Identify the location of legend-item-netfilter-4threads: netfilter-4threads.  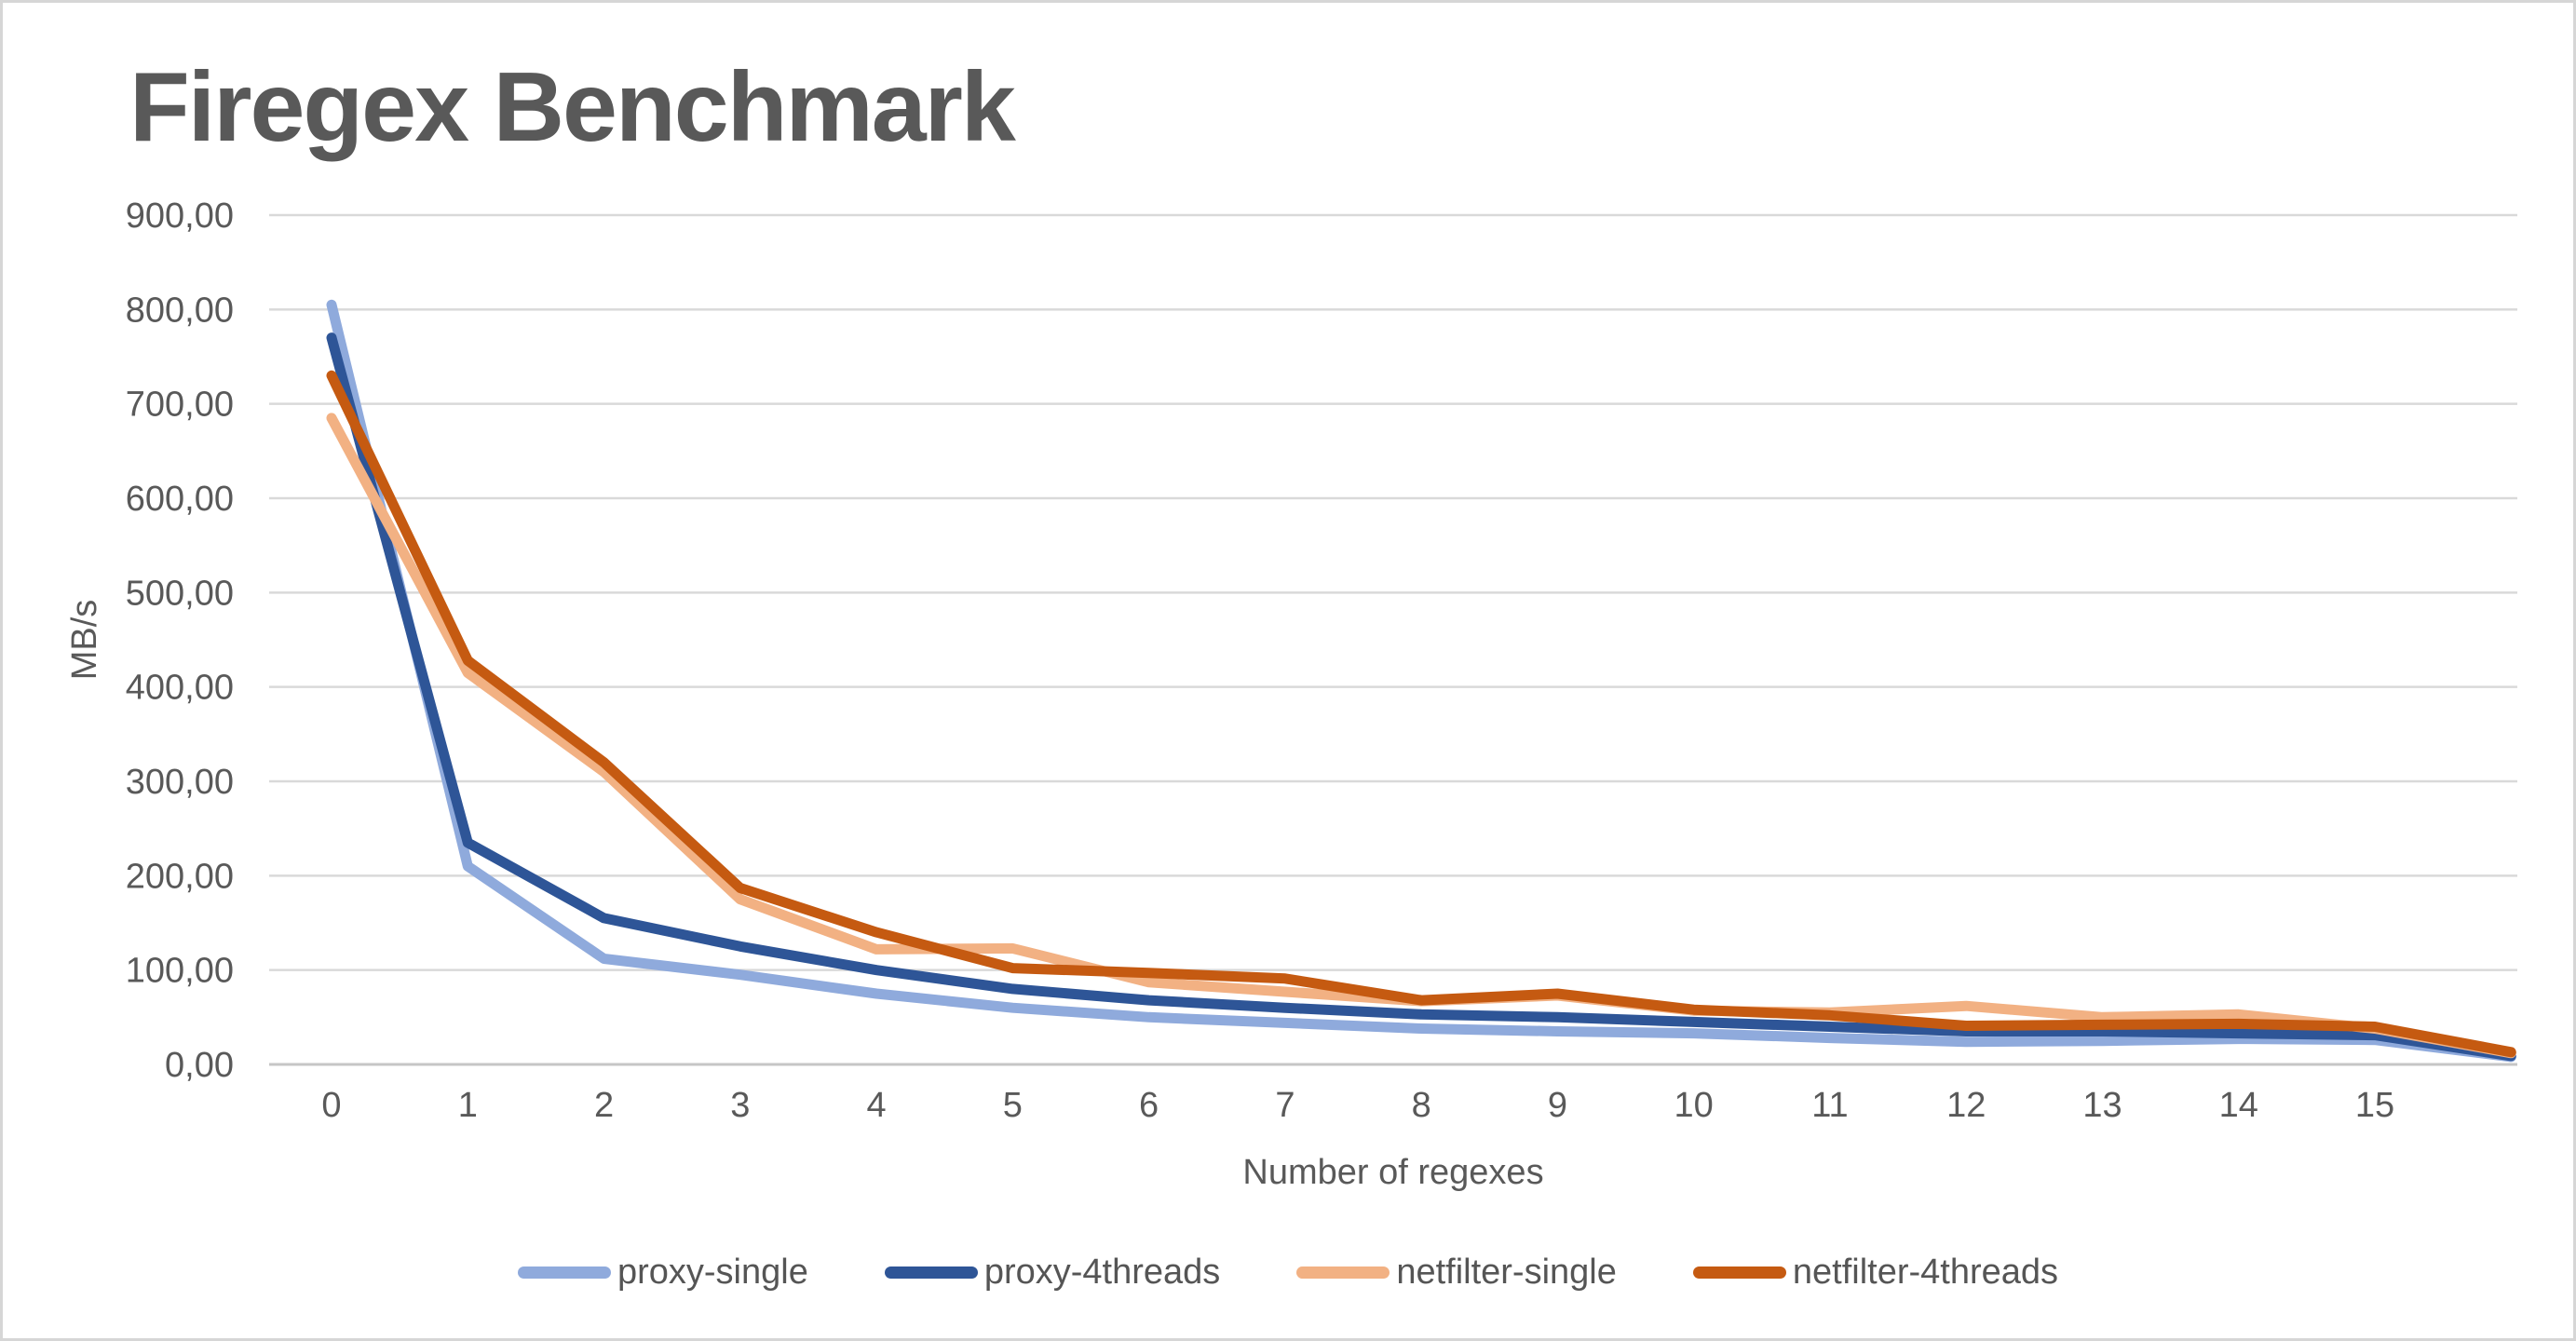
(1875, 1273).